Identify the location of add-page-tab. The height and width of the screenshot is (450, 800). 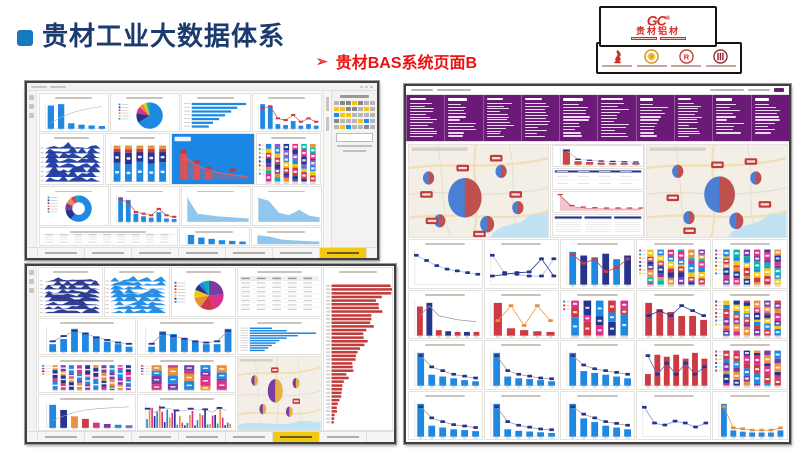
(32, 253).